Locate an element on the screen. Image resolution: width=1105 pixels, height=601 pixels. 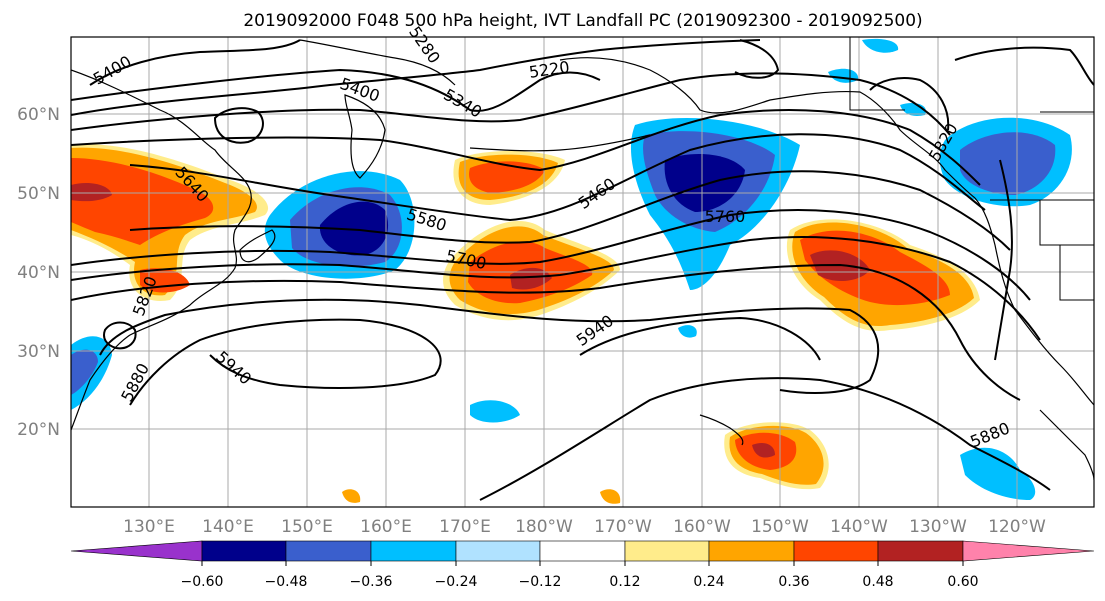
longitude-label: 150°E is located at coordinates (307, 527).